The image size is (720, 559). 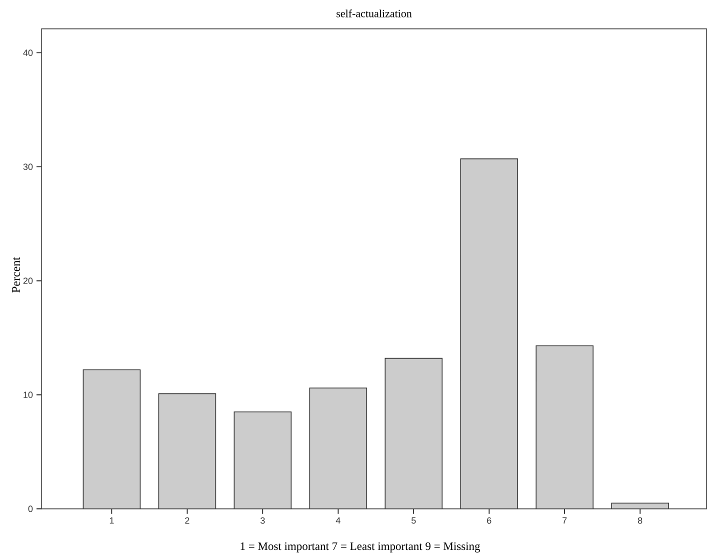 I want to click on y-tick-label: 10, so click(x=28, y=395).